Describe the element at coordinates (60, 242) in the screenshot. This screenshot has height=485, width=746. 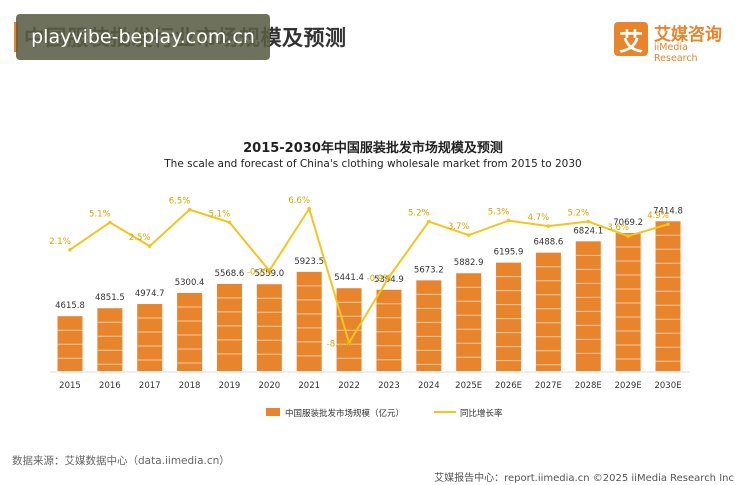
I see `growth-rate-label: 2.1%` at that location.